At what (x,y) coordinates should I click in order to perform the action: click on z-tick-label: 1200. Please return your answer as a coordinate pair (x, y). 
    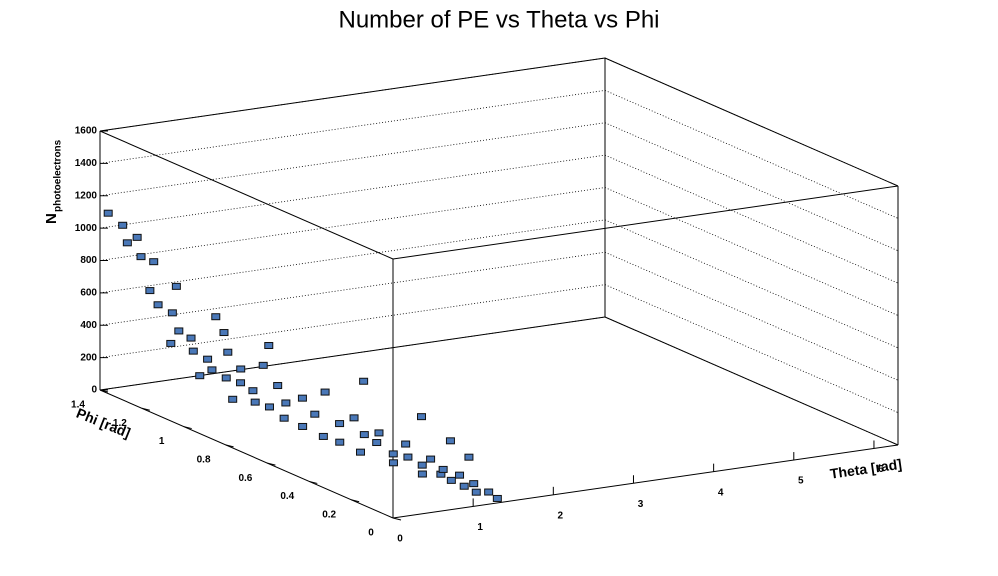
    Looking at the image, I should click on (86, 195).